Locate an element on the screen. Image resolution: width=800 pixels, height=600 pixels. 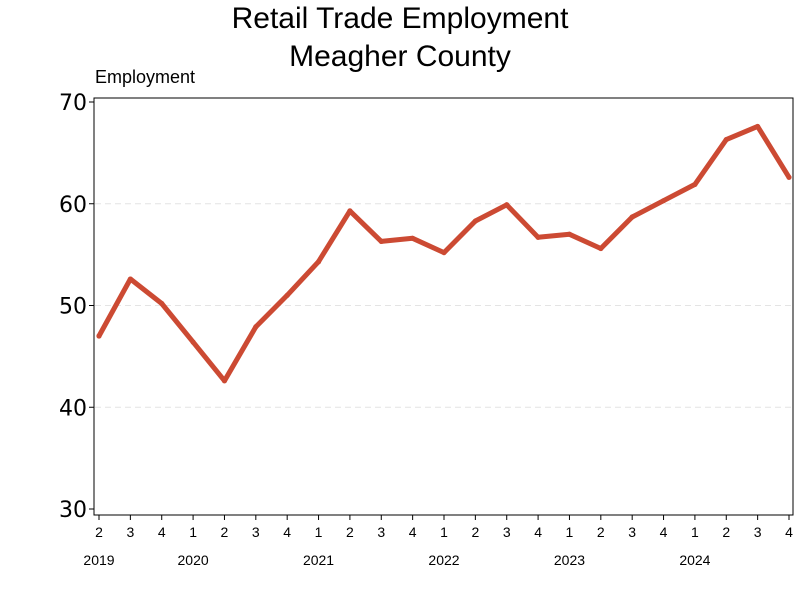
x-year-label: 2024 is located at coordinates (694, 560).